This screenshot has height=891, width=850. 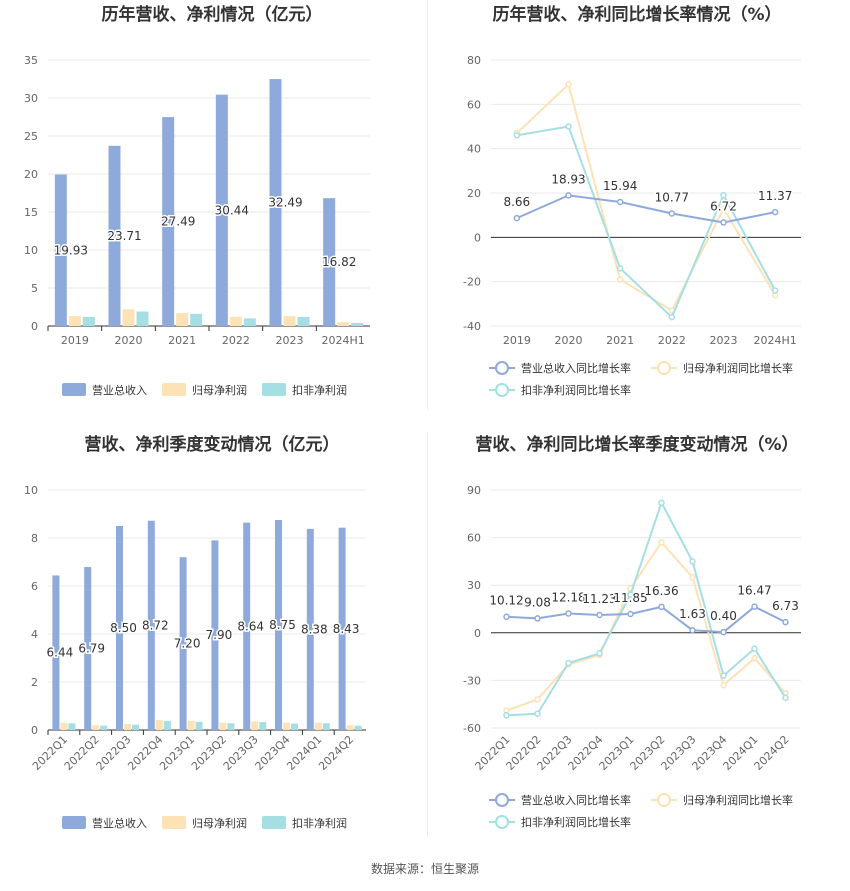 I want to click on data-label: 11.85, so click(x=630, y=598).